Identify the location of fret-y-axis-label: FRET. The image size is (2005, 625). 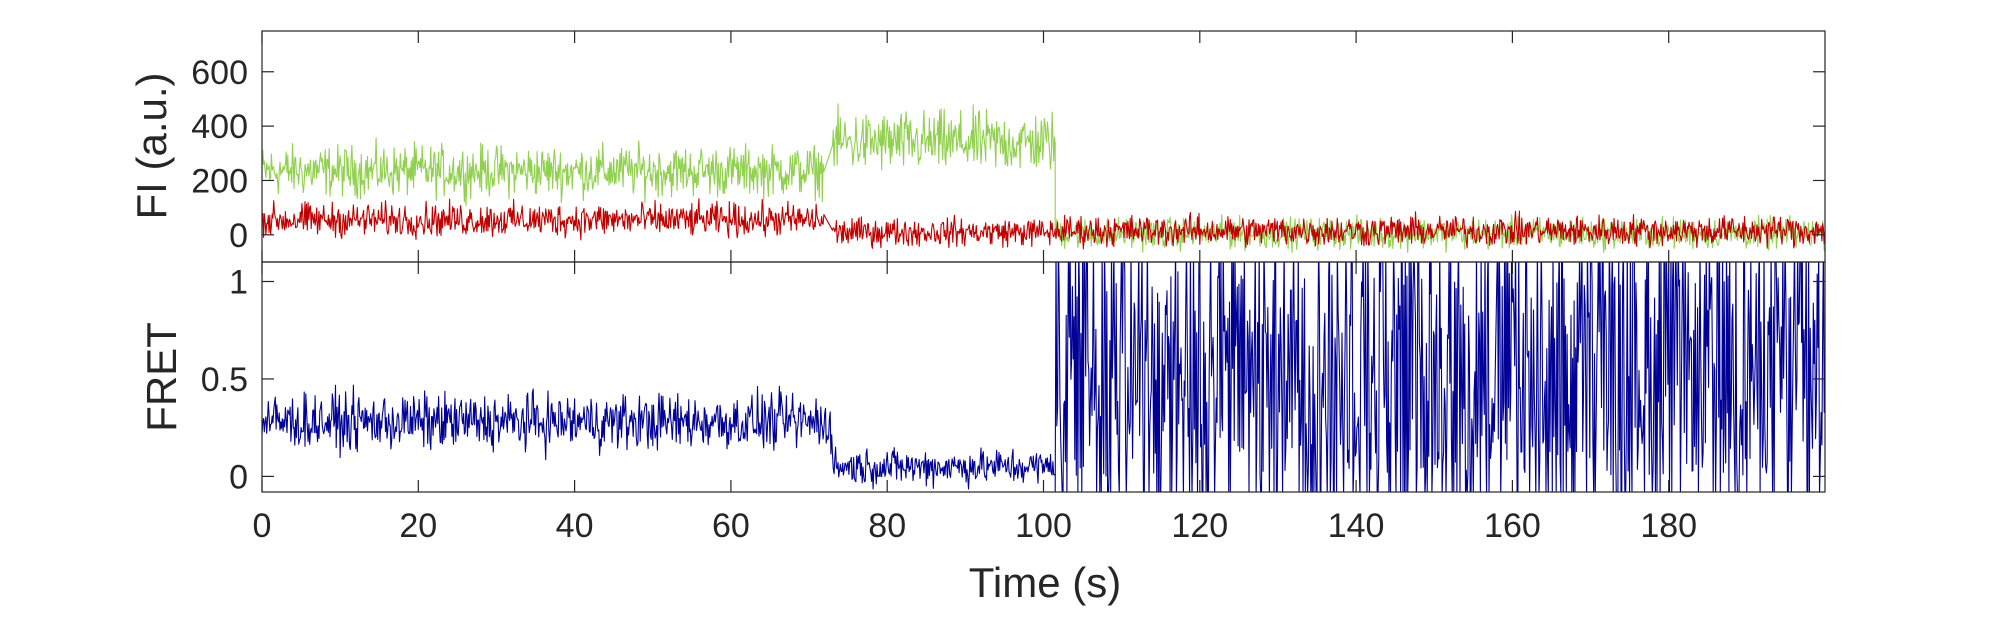
(161, 377).